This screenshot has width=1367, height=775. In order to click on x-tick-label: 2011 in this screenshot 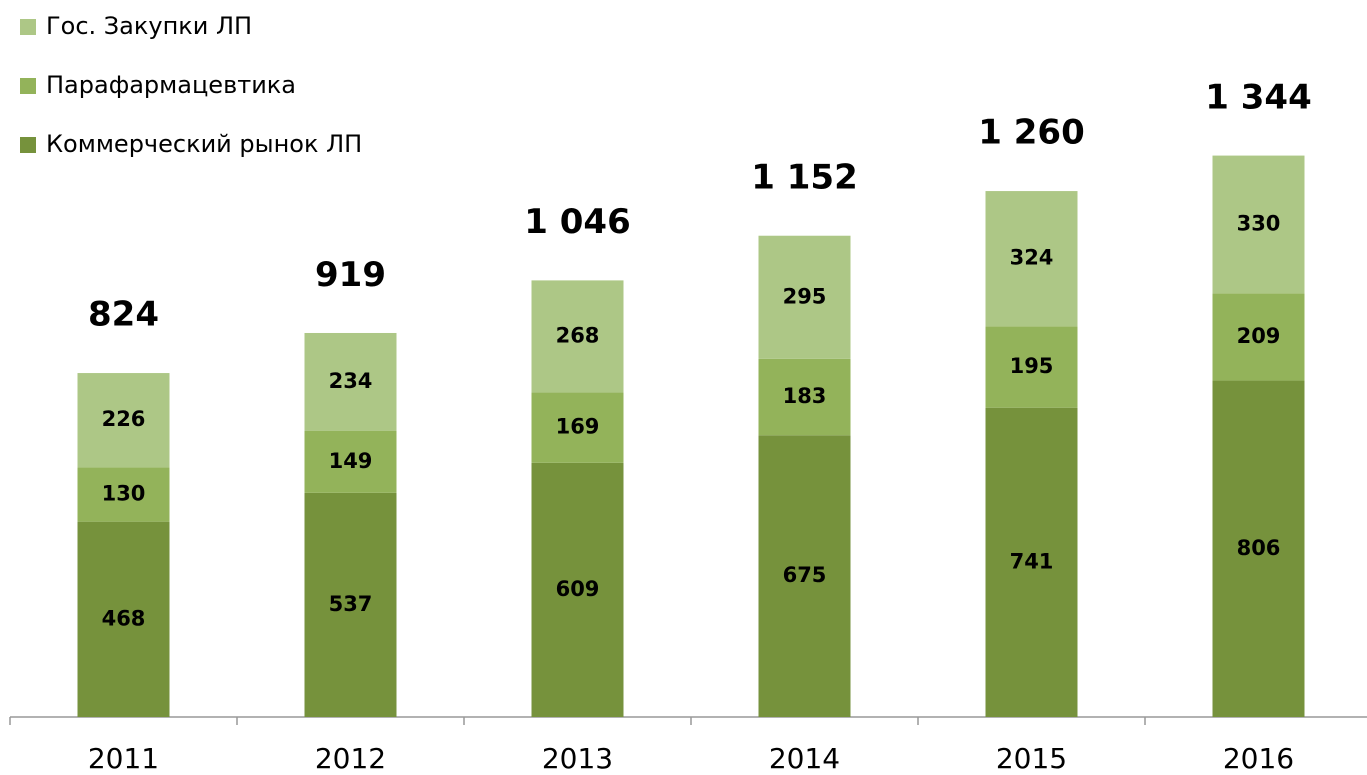, I will do `click(123, 758)`.